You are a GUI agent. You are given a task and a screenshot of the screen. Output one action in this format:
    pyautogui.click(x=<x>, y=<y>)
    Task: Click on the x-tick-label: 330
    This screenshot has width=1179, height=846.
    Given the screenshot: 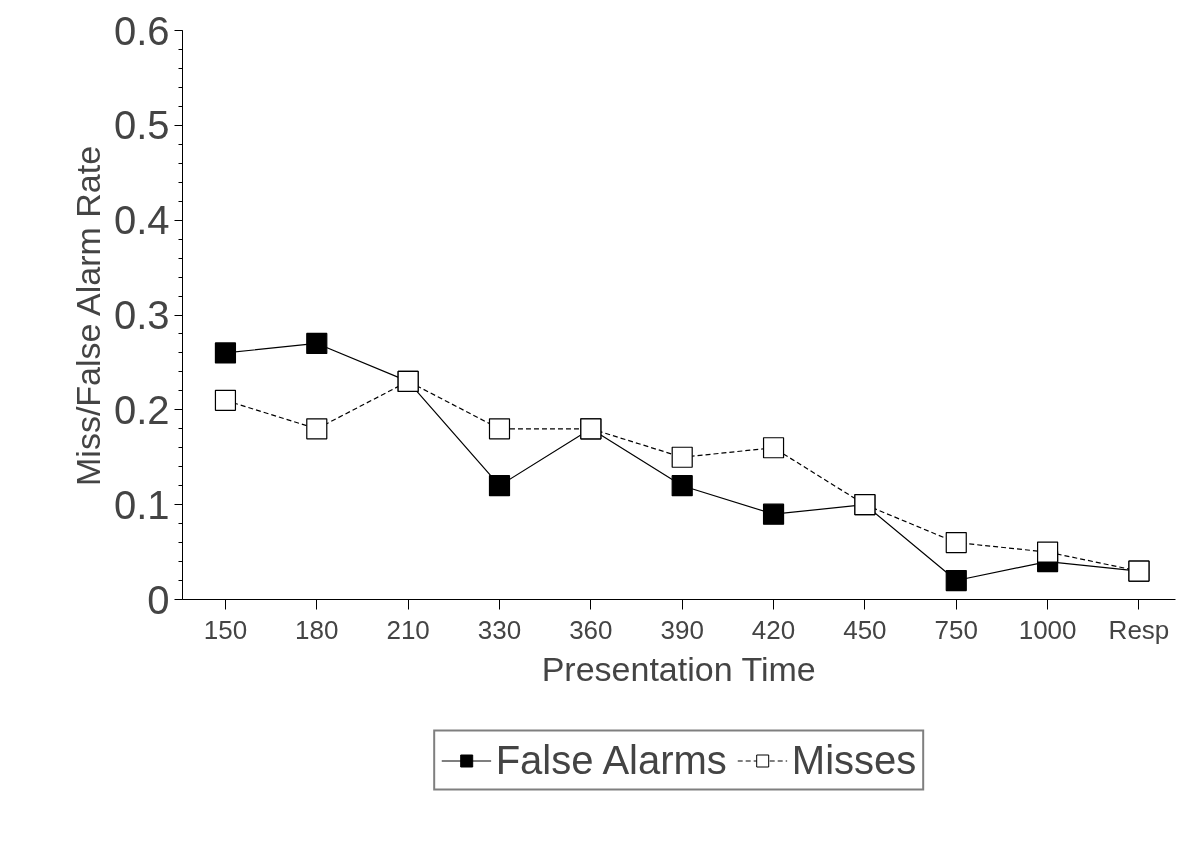 What is the action you would take?
    pyautogui.click(x=499, y=629)
    